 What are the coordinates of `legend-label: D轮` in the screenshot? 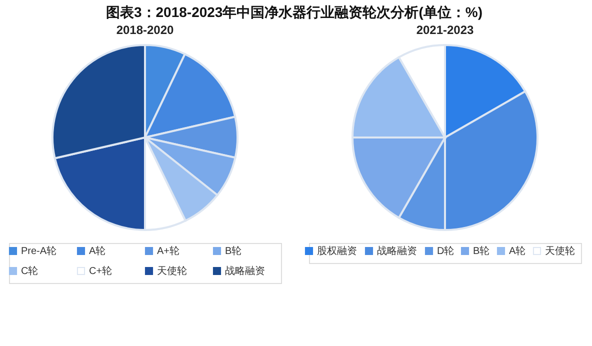 It's located at (445, 251).